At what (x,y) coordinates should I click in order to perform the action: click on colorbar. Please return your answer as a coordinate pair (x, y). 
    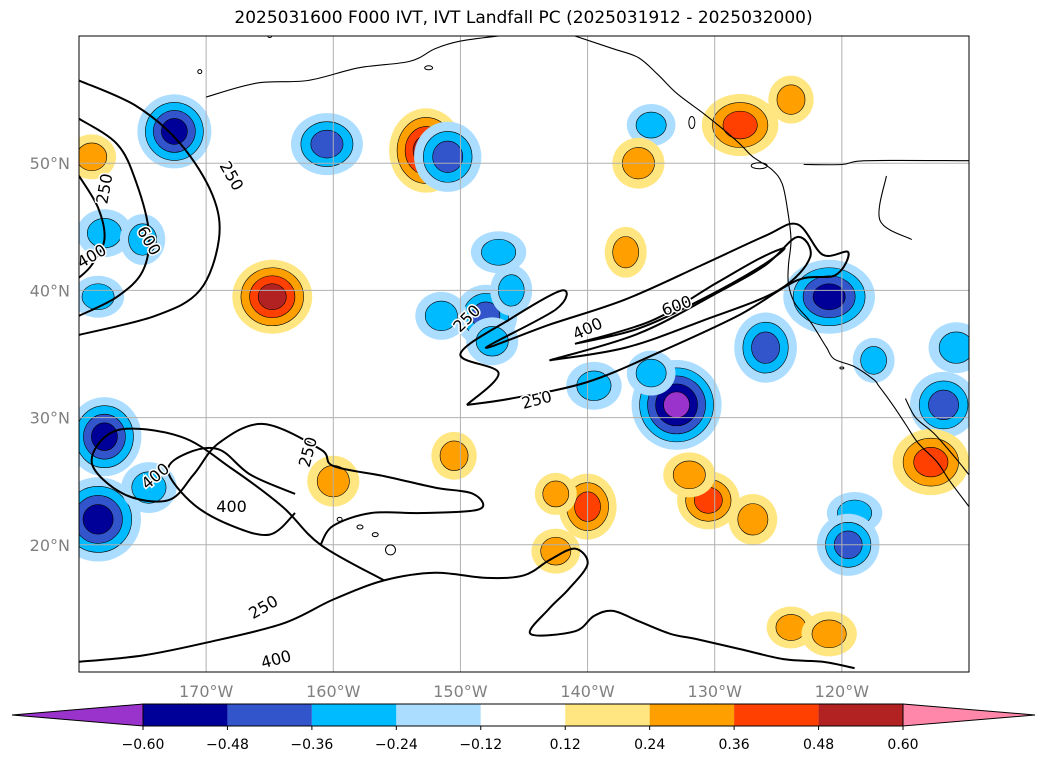
    Looking at the image, I should click on (523, 715).